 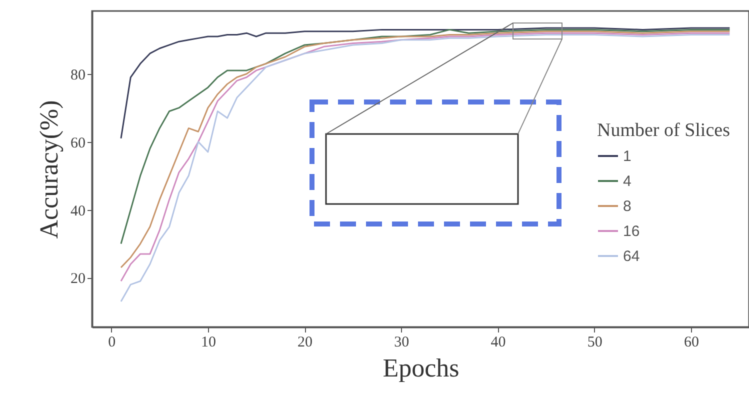 I want to click on y-tick-label: 60, so click(x=78, y=143).